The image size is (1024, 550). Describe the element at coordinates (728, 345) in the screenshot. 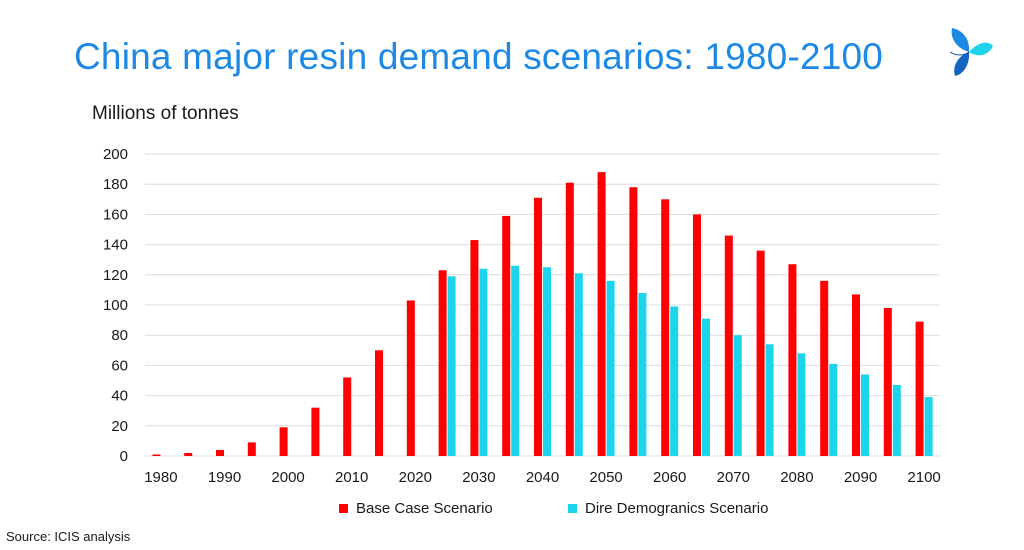

I see `bar-base-case-2070` at that location.